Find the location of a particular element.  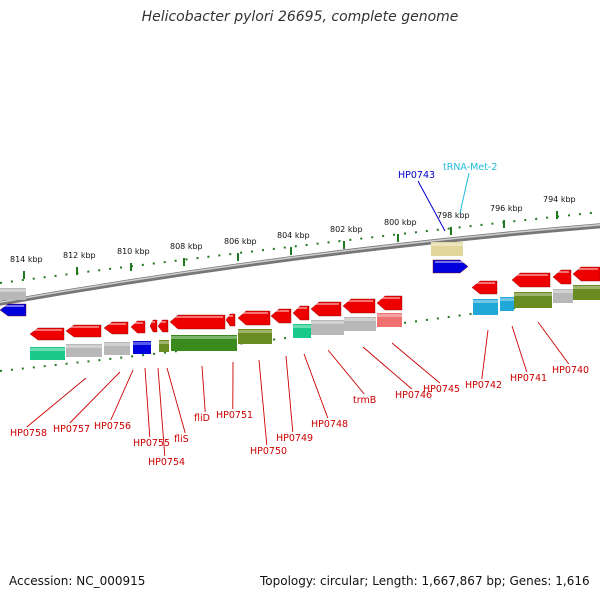

ruler-label: 796 kbp is located at coordinates (506, 208).